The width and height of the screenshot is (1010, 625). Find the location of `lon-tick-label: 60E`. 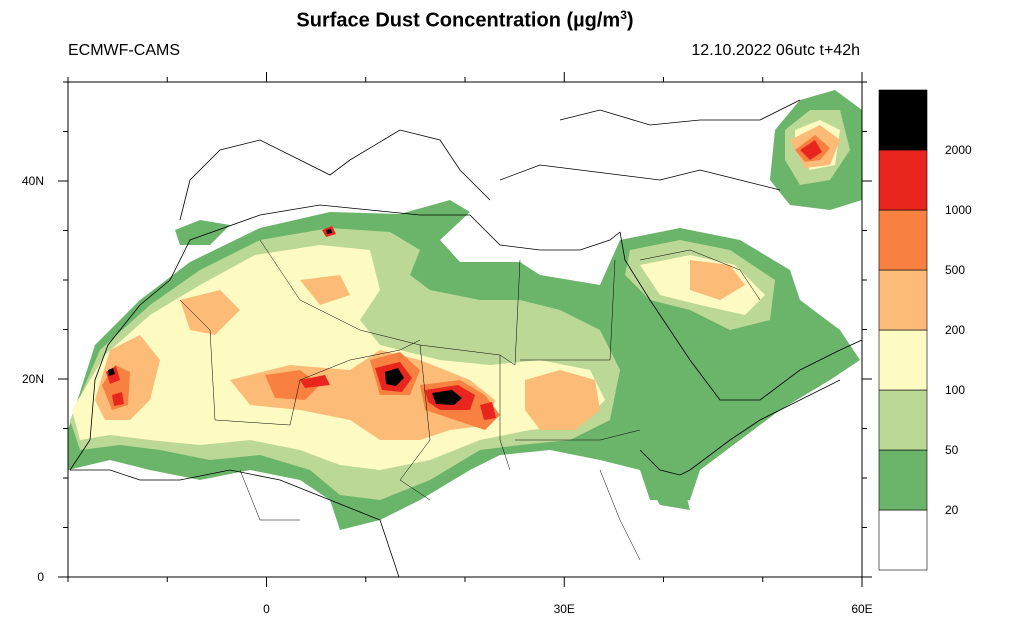

lon-tick-label: 60E is located at coordinates (861, 609).